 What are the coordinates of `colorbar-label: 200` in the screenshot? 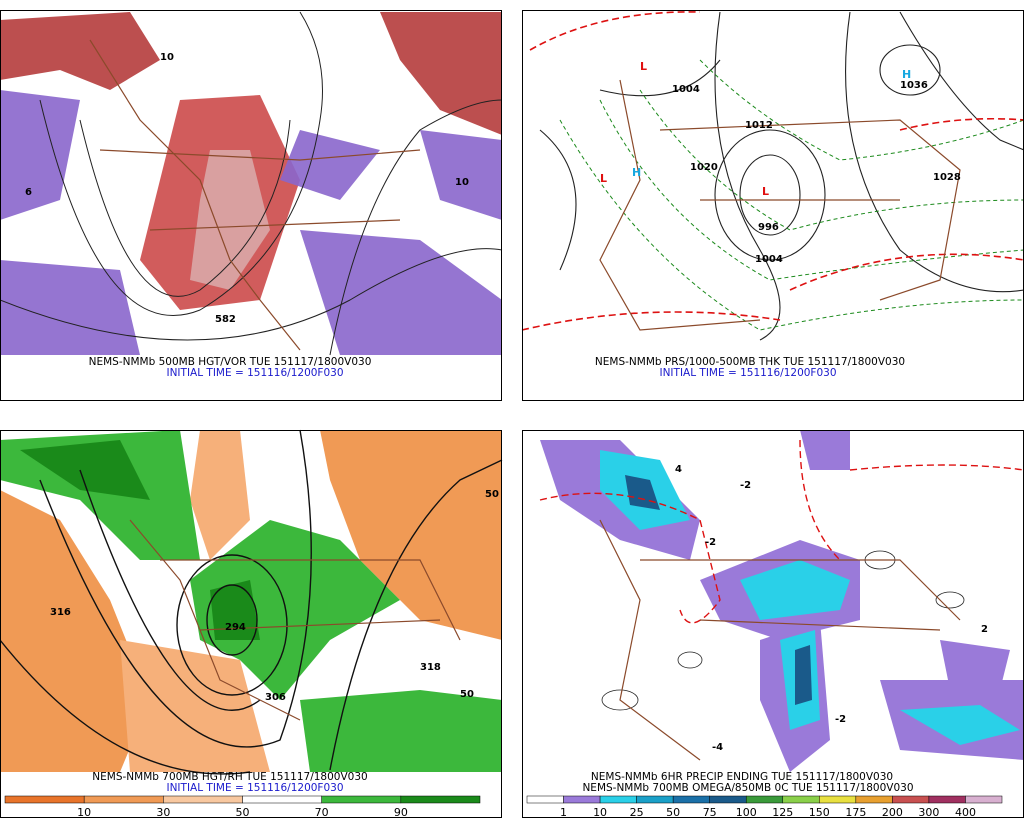 It's located at (892, 812).